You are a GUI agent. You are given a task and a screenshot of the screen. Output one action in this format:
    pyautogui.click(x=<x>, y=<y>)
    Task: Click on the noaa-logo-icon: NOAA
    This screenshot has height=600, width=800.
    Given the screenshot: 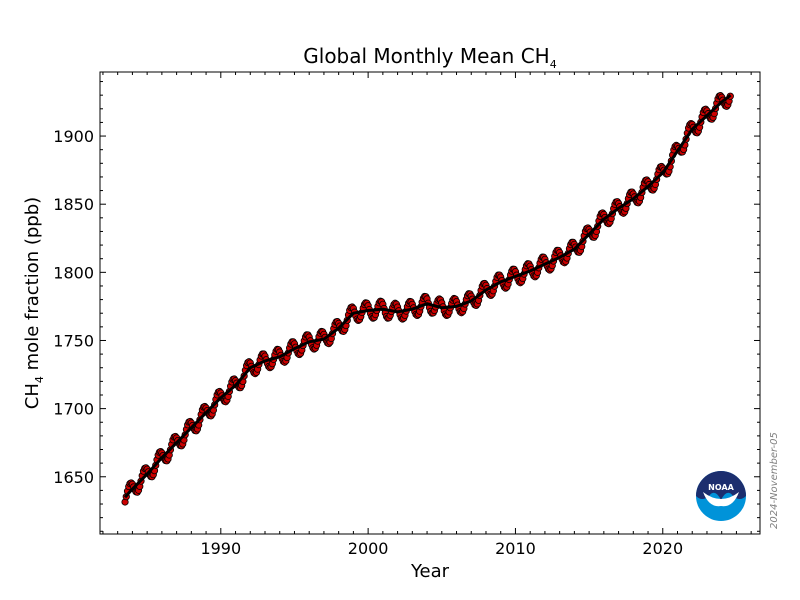 What is the action you would take?
    pyautogui.click(x=721, y=496)
    